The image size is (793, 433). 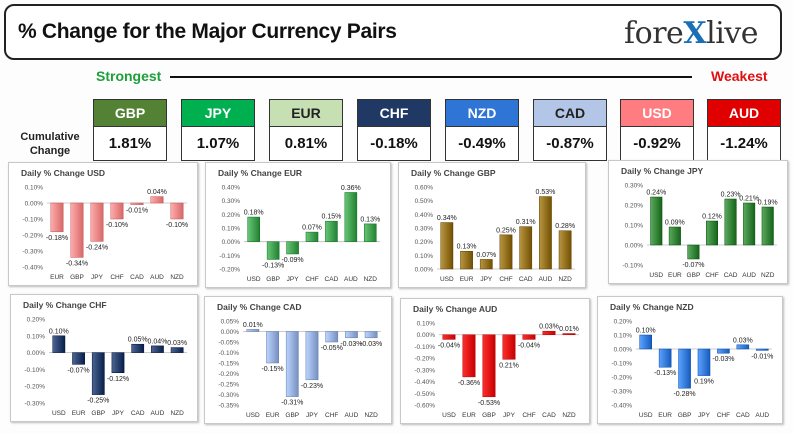 I want to click on chart-title: Daily % Change NZD, so click(x=652, y=307).